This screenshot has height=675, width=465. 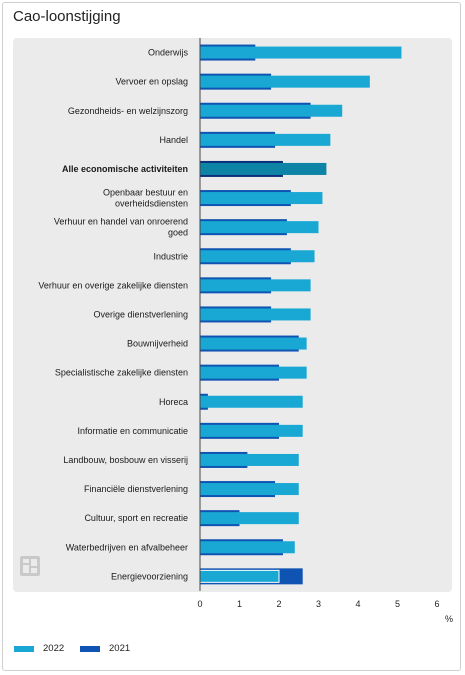 What do you see at coordinates (397, 604) in the screenshot?
I see `x-tick-label: 5` at bounding box center [397, 604].